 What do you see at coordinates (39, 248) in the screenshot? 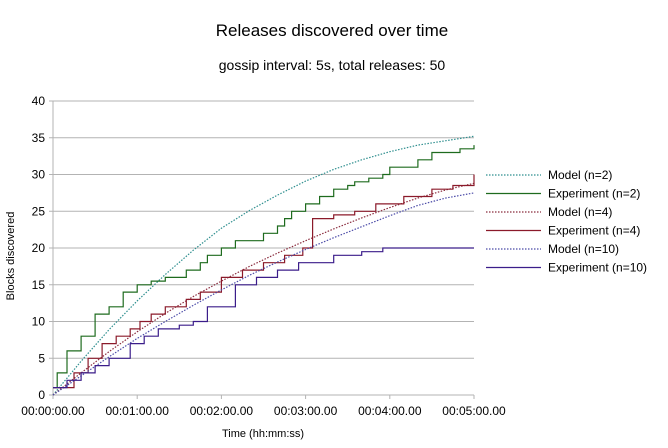
I see `y-tick-label: 20` at bounding box center [39, 248].